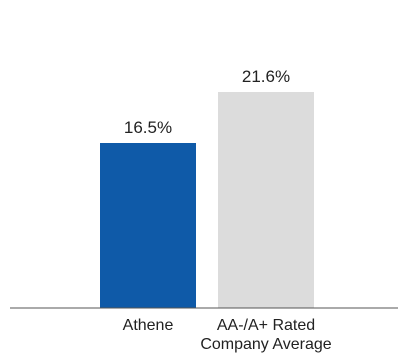 Image resolution: width=398 pixels, height=361 pixels. What do you see at coordinates (265, 335) in the screenshot?
I see `category-label-1: AA-/A+ Rated Company Average` at bounding box center [265, 335].